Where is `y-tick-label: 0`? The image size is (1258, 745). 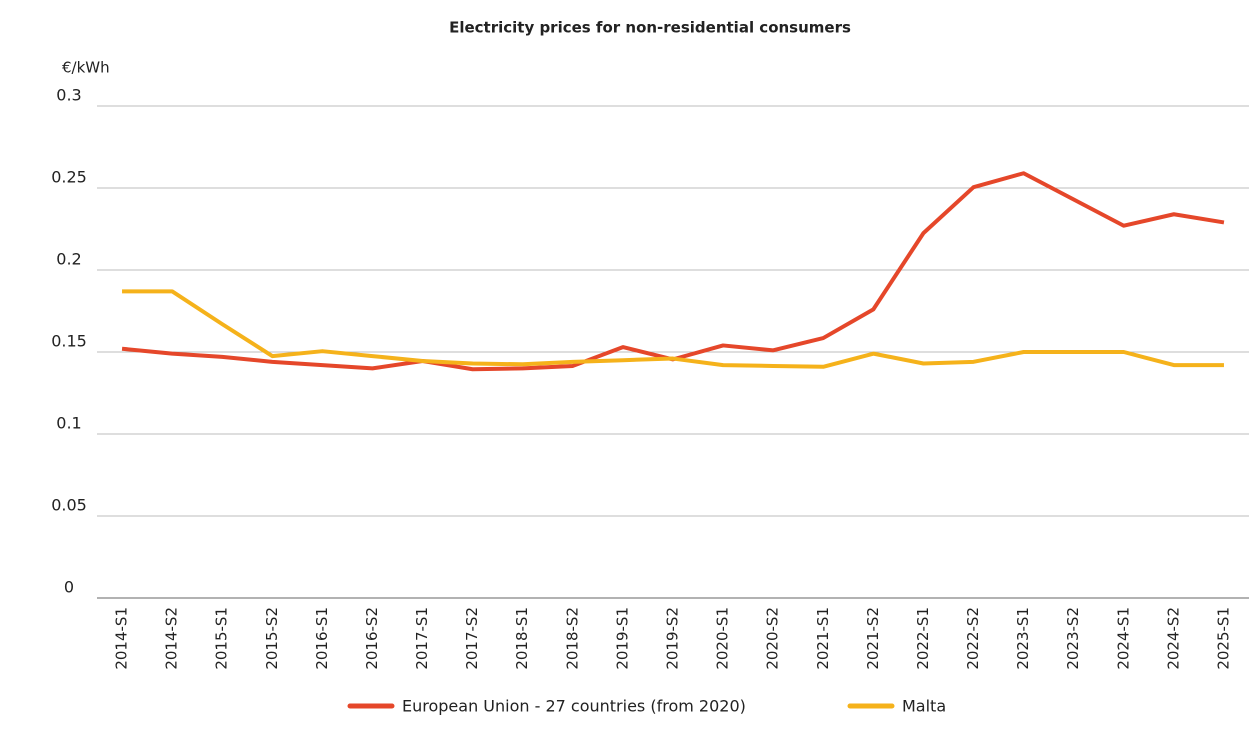
y-tick-label: 0 is located at coordinates (69, 587).